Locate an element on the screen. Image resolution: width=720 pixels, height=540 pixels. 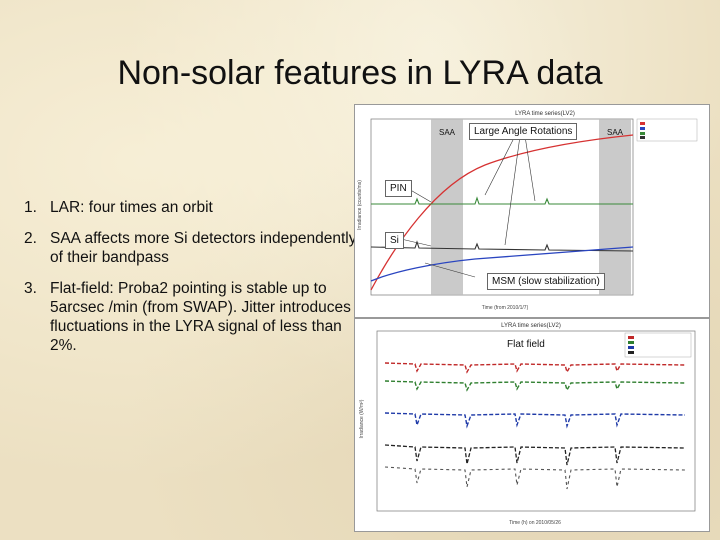
x-axis-label: Time (from 2010/1/7) is located at coordinates (505, 308).